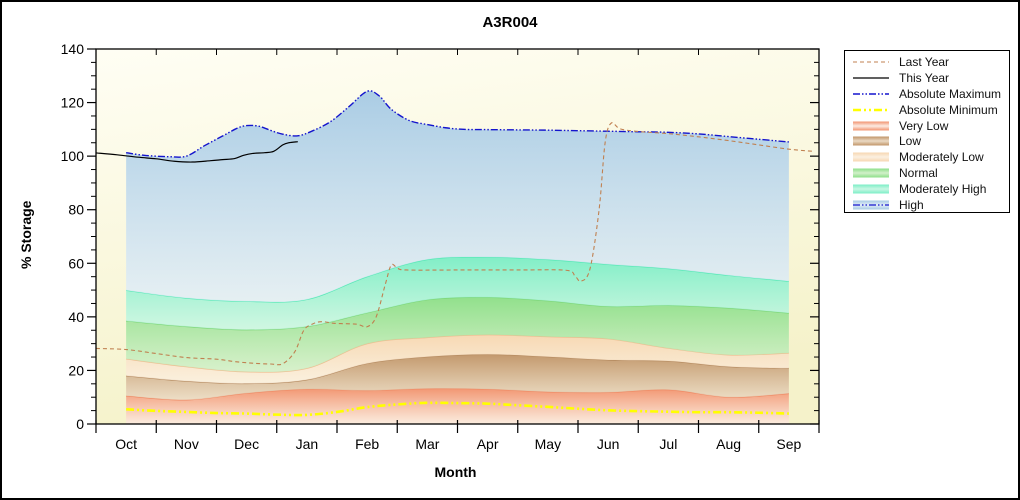  I want to click on chart-title: A3R004, so click(510, 22).